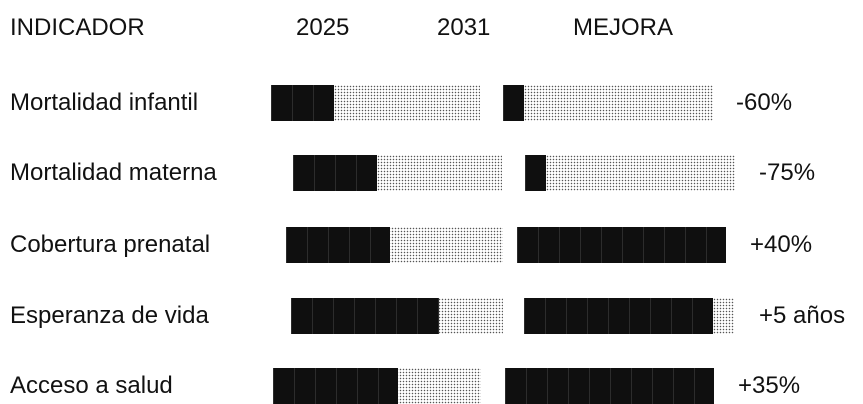 This screenshot has height=404, width=863. What do you see at coordinates (110, 244) in the screenshot?
I see `row-label: Cobertura prenatal` at bounding box center [110, 244].